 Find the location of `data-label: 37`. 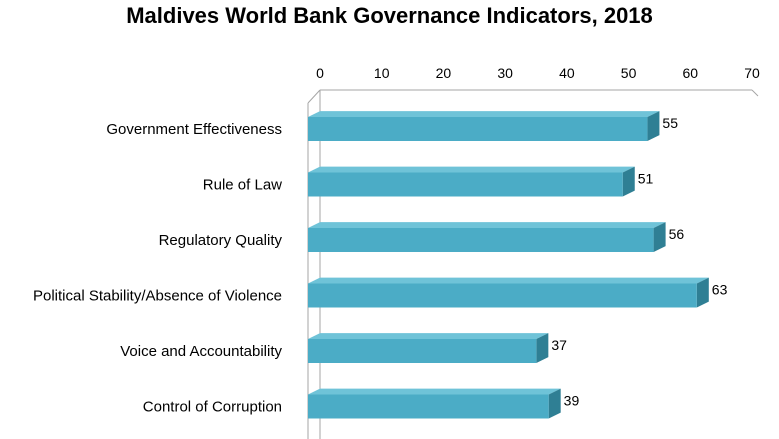

data-label: 37 is located at coordinates (559, 345).